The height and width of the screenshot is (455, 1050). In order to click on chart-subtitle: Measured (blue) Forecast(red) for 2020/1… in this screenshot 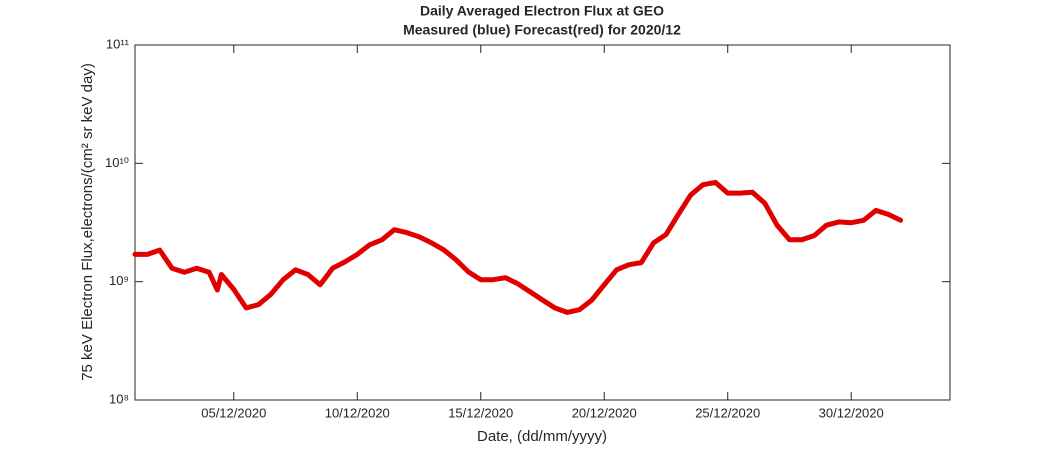, I will do `click(542, 30)`.